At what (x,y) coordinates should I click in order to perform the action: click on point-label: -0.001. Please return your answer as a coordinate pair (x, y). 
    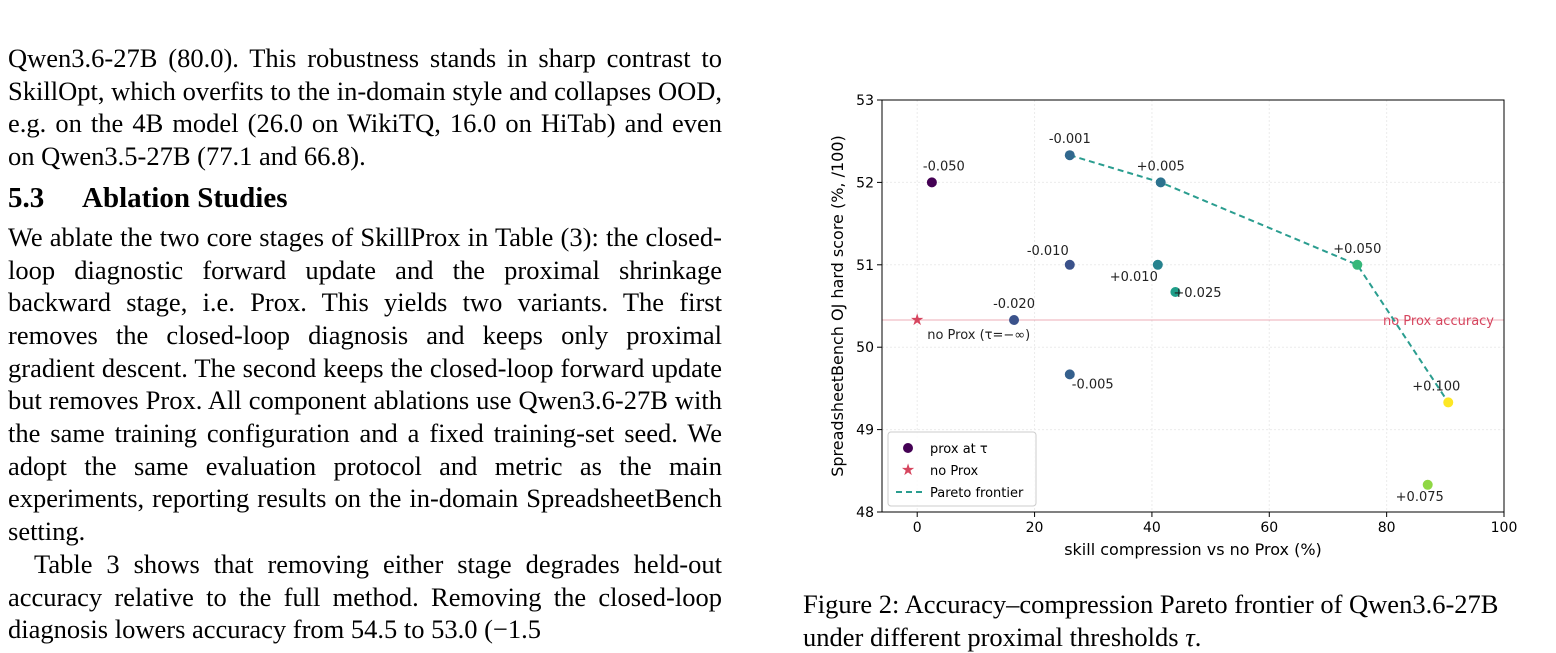
    Looking at the image, I should click on (1070, 139).